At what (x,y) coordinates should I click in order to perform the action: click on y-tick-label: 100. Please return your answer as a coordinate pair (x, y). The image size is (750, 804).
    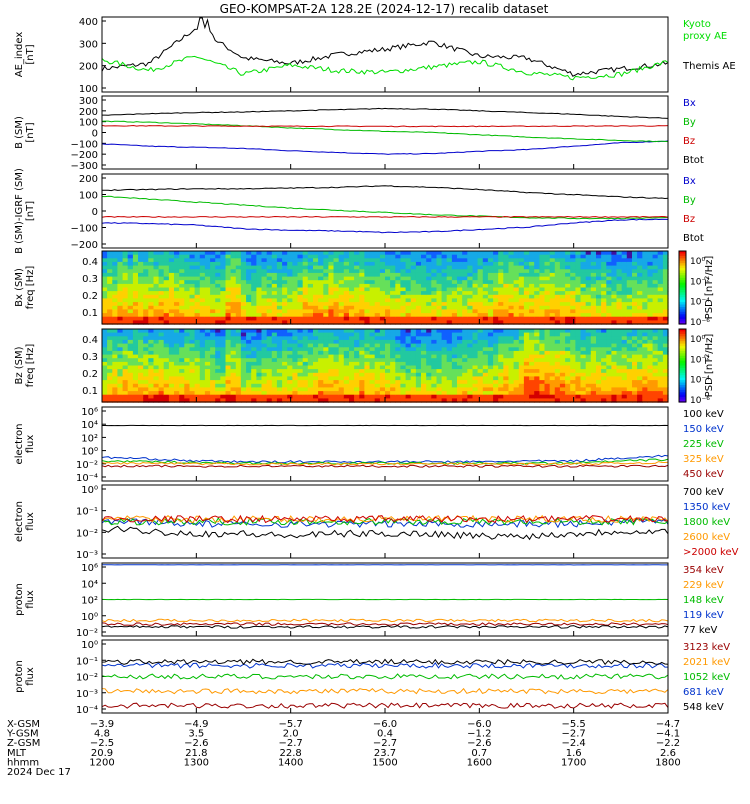
    Looking at the image, I should click on (88, 89).